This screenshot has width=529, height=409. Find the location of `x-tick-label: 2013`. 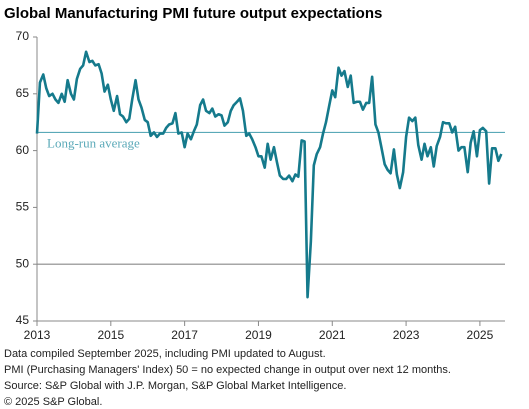

x-tick-label: 2013 is located at coordinates (37, 335).